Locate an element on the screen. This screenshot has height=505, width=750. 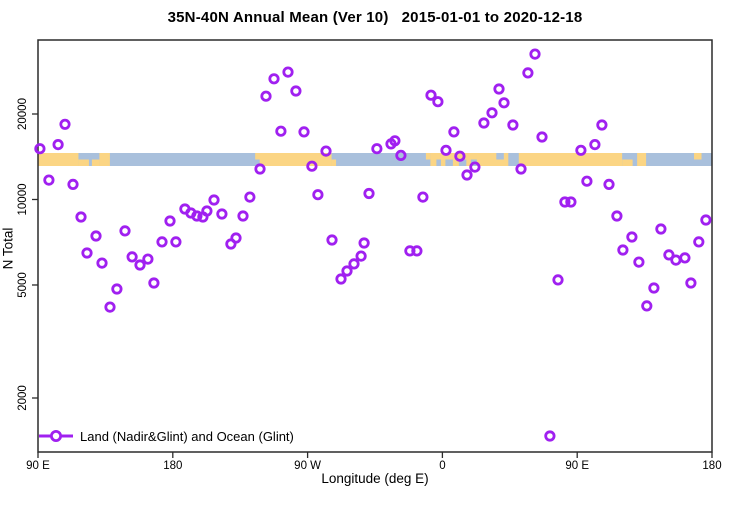
x-tick-label: 90 W is located at coordinates (307, 466).